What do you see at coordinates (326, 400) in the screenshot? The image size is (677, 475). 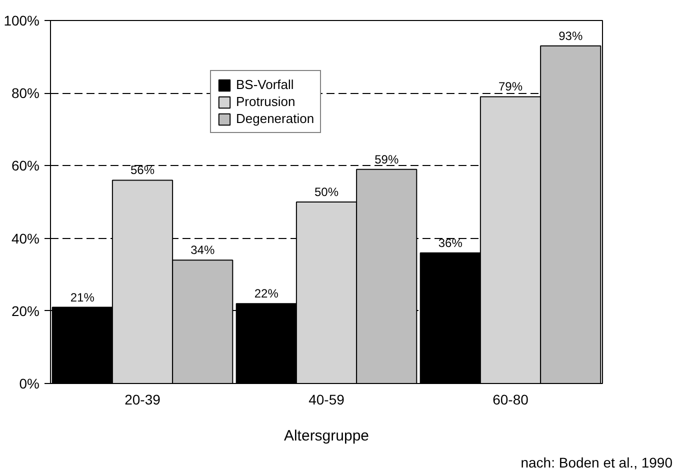 I see `x-tick-label: 40-59` at bounding box center [326, 400].